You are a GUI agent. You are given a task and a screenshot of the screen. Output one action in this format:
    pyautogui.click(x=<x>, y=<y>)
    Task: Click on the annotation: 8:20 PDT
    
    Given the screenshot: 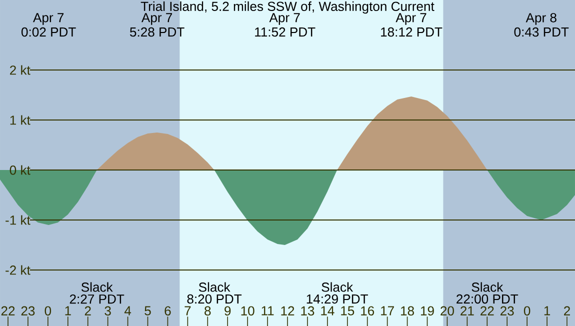 What is the action you would take?
    pyautogui.click(x=214, y=299)
    